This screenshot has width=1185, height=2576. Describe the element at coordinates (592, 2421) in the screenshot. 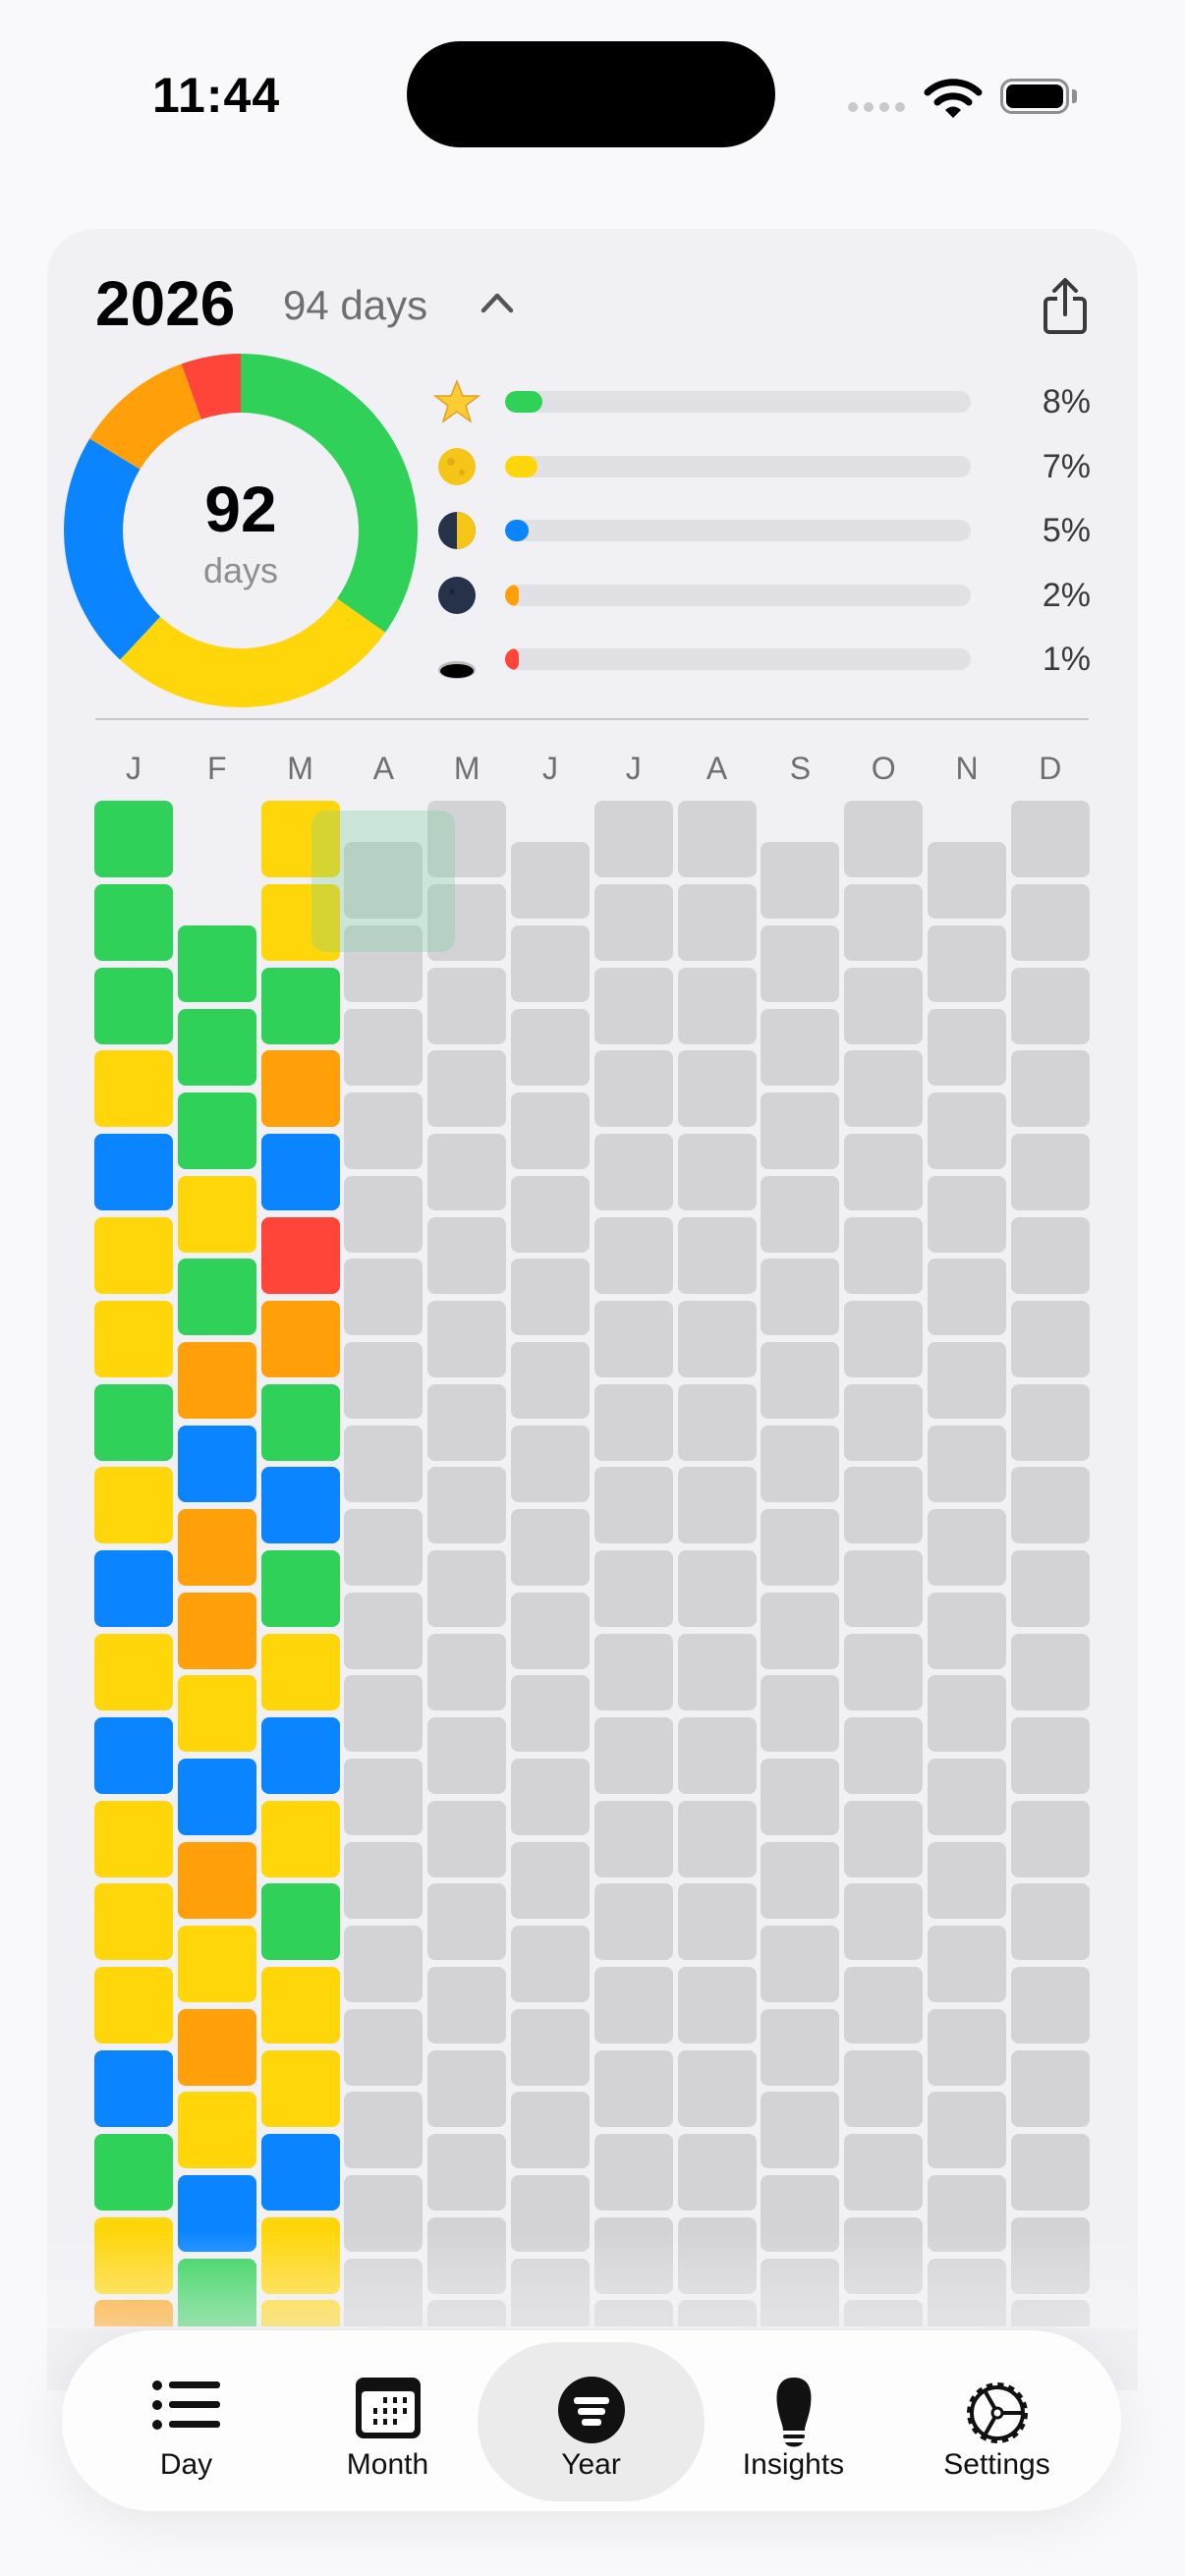

I see `tab-year: Year` at that location.